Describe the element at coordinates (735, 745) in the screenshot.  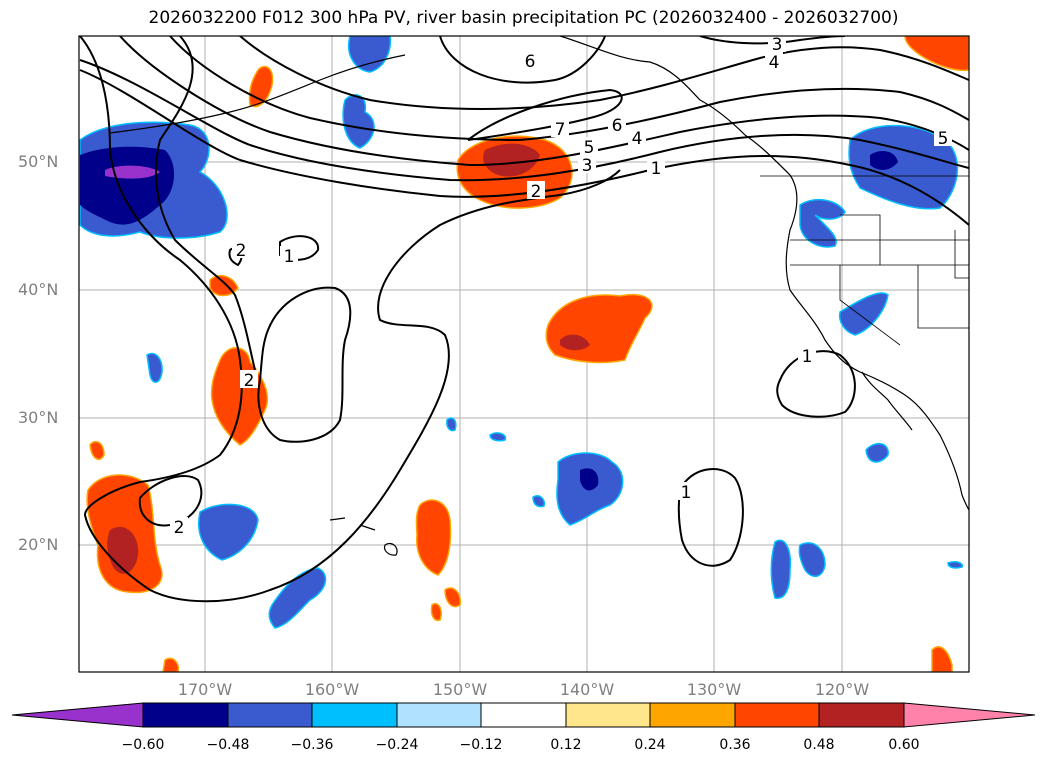
I see `colorbar-tick: 0.36` at that location.